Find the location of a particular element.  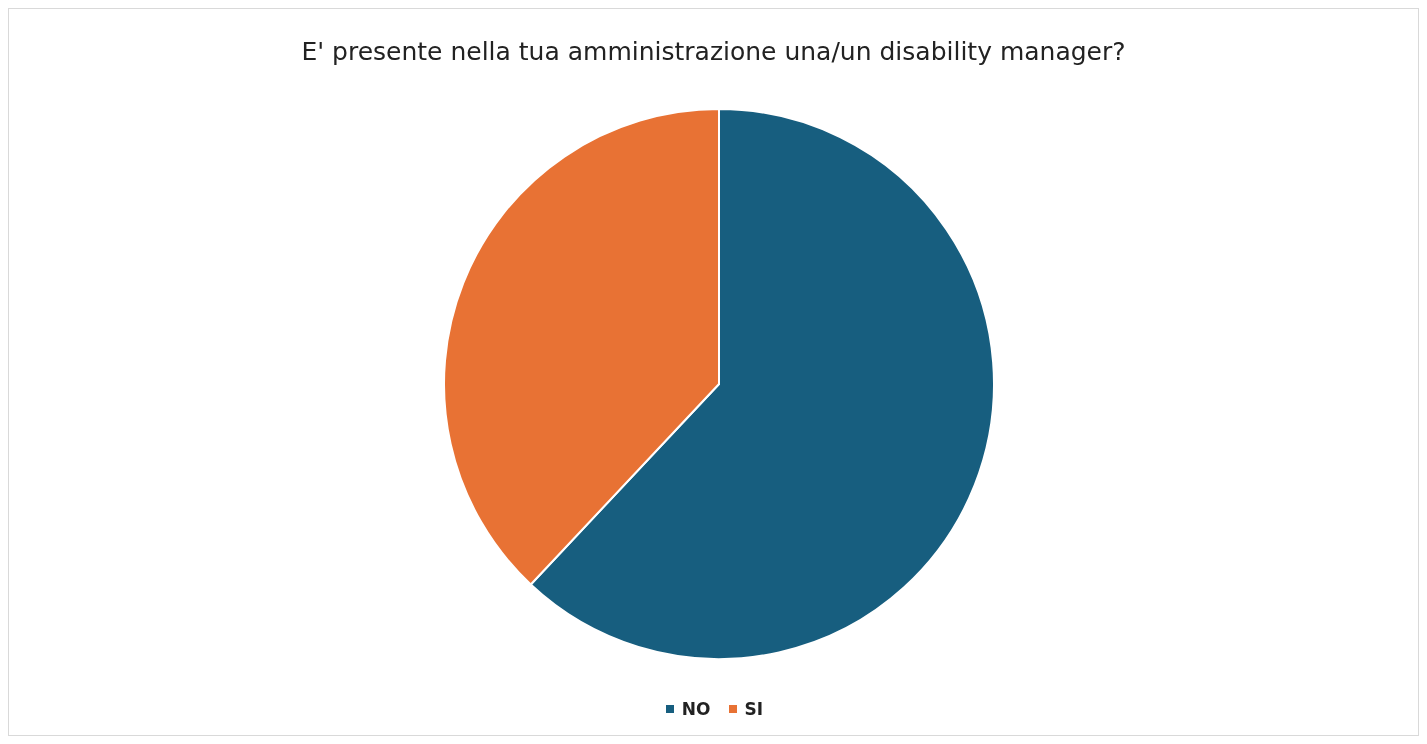

legend-label: NO is located at coordinates (695, 709).